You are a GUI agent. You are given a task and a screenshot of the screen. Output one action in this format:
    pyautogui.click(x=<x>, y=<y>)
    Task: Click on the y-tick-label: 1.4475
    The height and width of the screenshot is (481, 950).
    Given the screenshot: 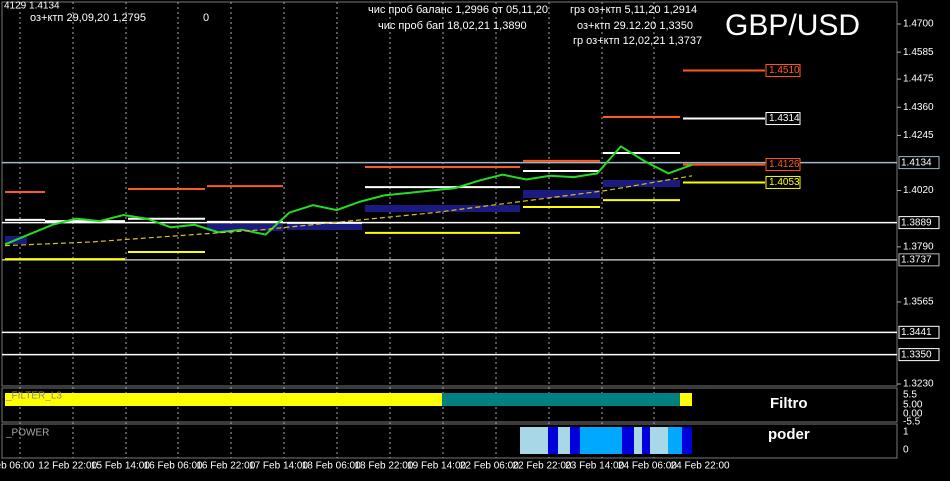 What is the action you would take?
    pyautogui.click(x=918, y=79)
    